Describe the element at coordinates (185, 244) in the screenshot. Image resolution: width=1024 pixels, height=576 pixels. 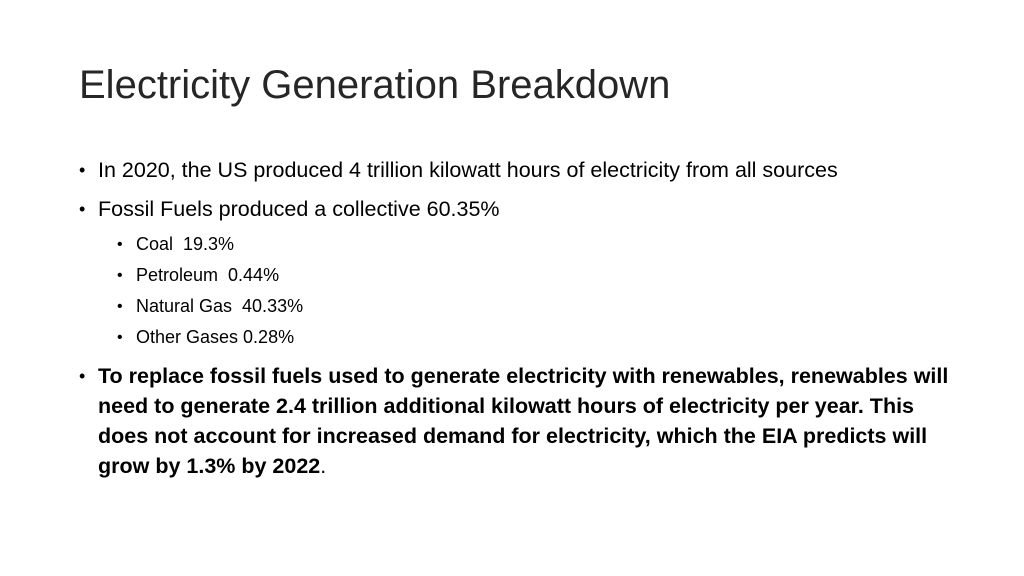
I see `sub-bullet-text: Coal 19.3%` at that location.